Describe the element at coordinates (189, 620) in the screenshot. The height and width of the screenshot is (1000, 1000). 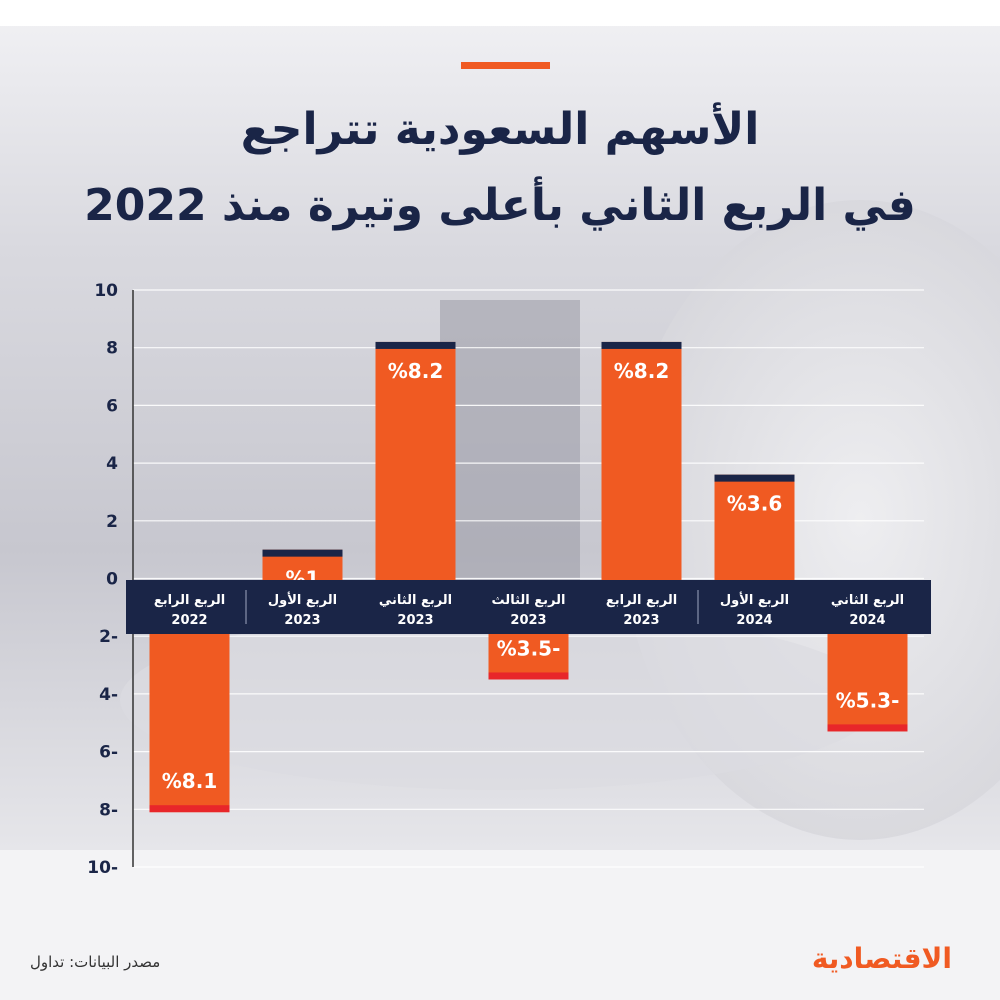
I see `category-year-label: 2022` at that location.